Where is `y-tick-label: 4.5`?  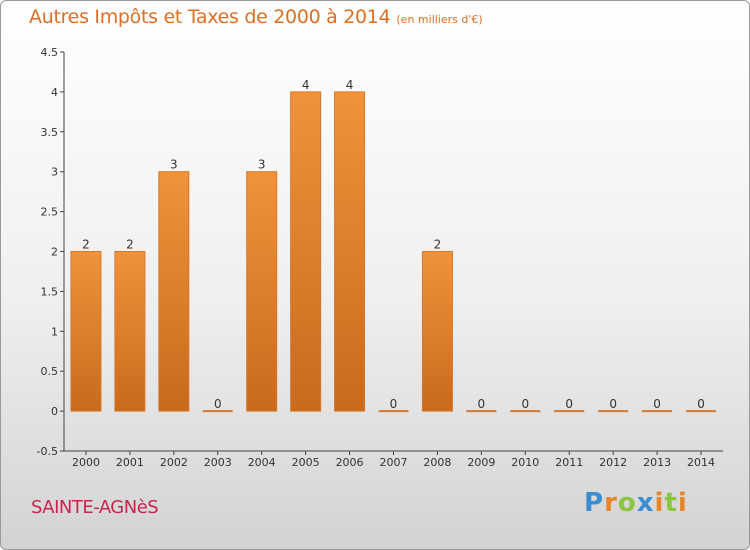
y-tick-label: 4.5 is located at coordinates (50, 52).